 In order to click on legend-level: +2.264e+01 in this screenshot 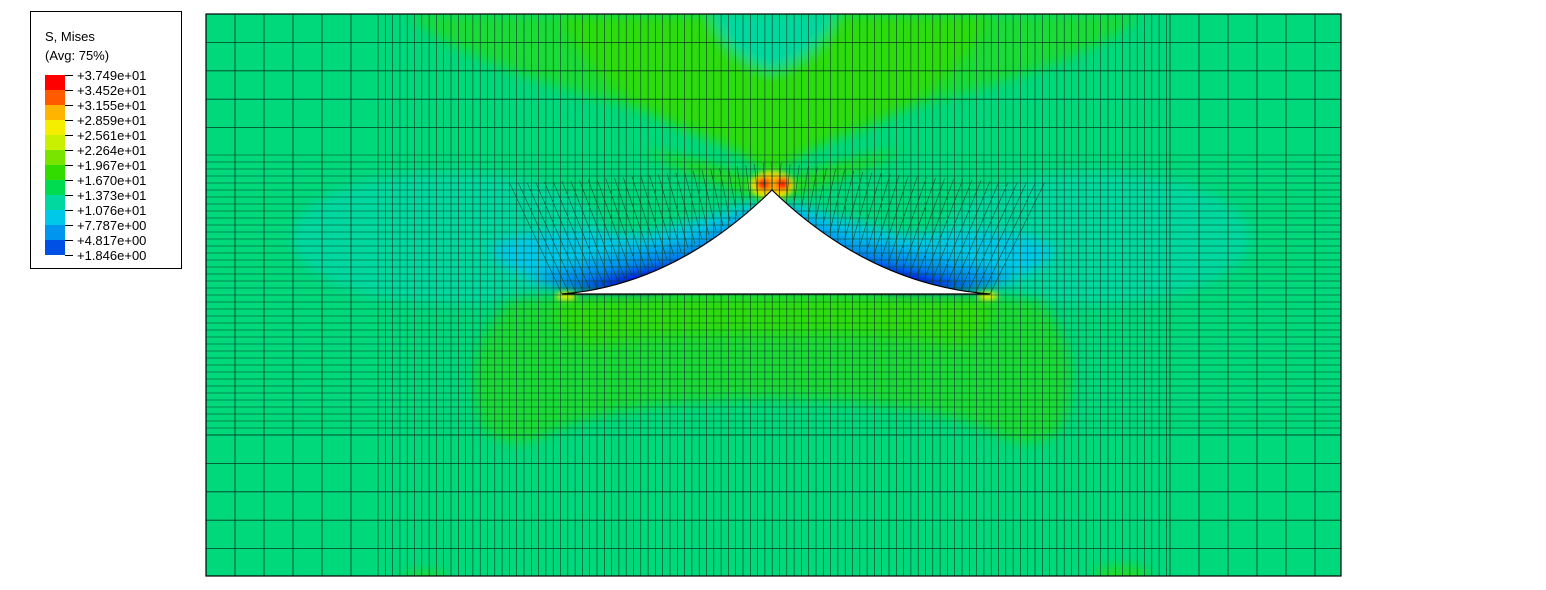, I will do `click(131, 150)`.